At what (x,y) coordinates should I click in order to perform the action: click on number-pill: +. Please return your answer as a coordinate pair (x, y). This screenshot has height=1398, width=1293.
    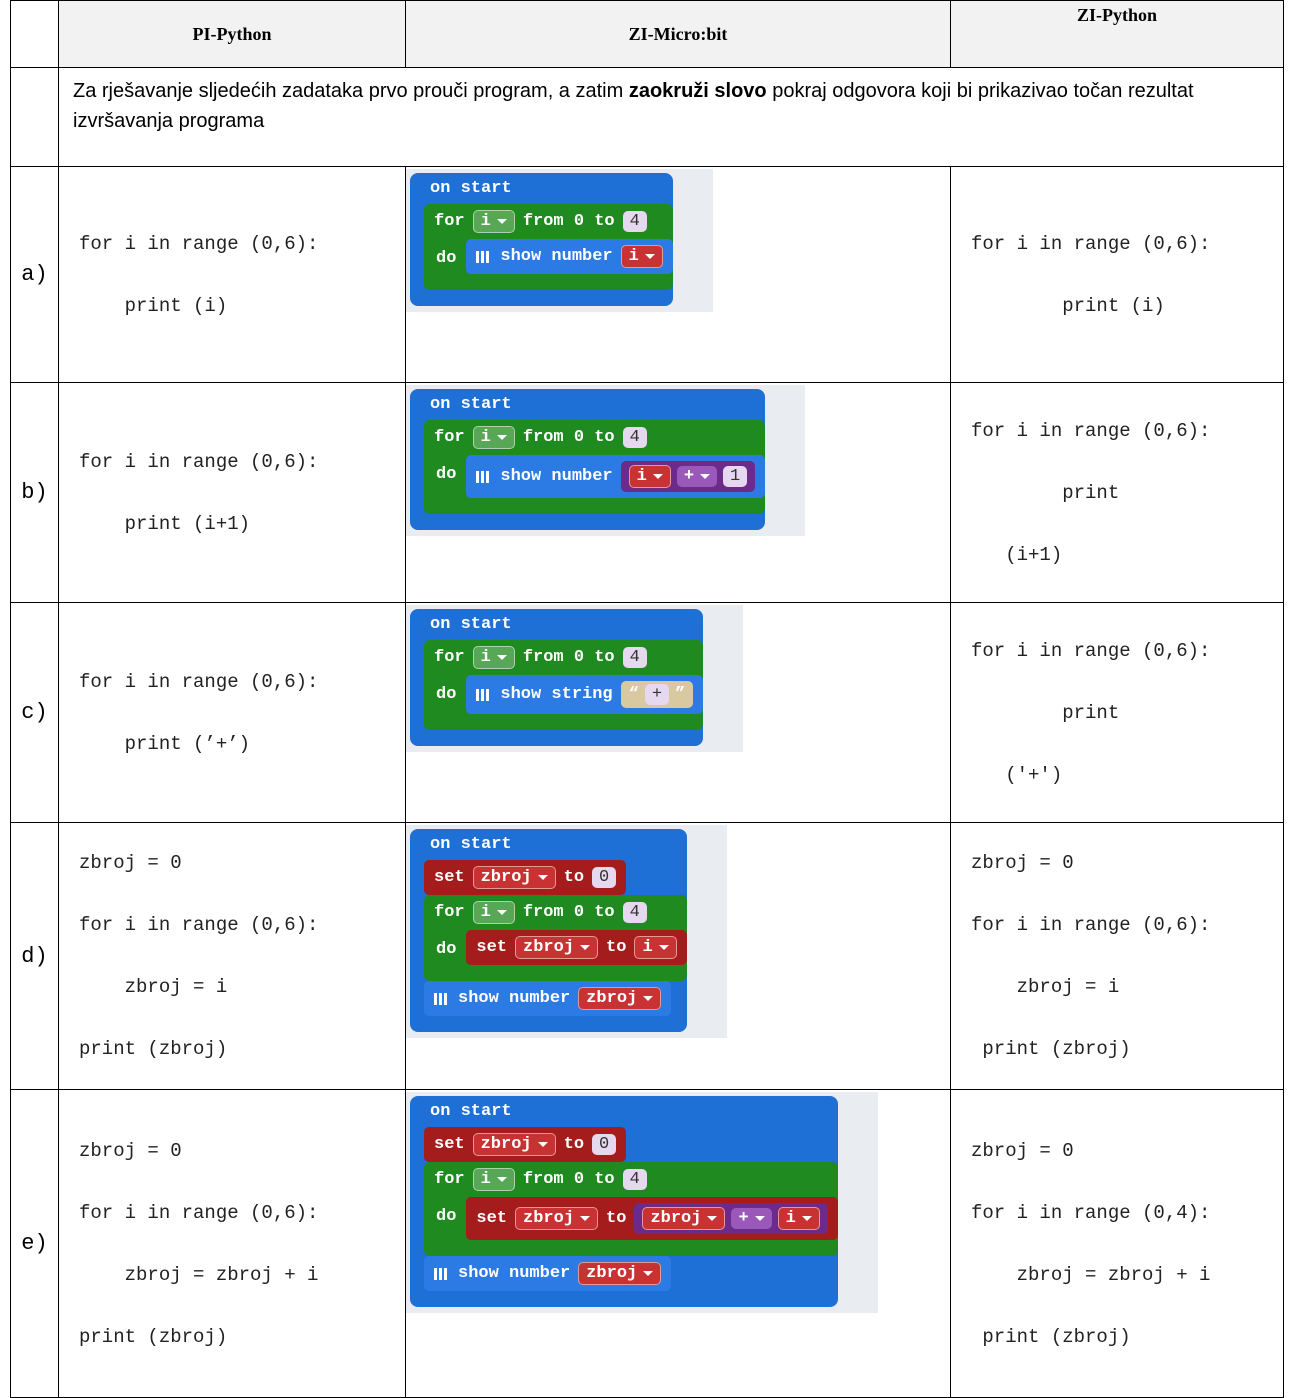
    Looking at the image, I should click on (657, 694).